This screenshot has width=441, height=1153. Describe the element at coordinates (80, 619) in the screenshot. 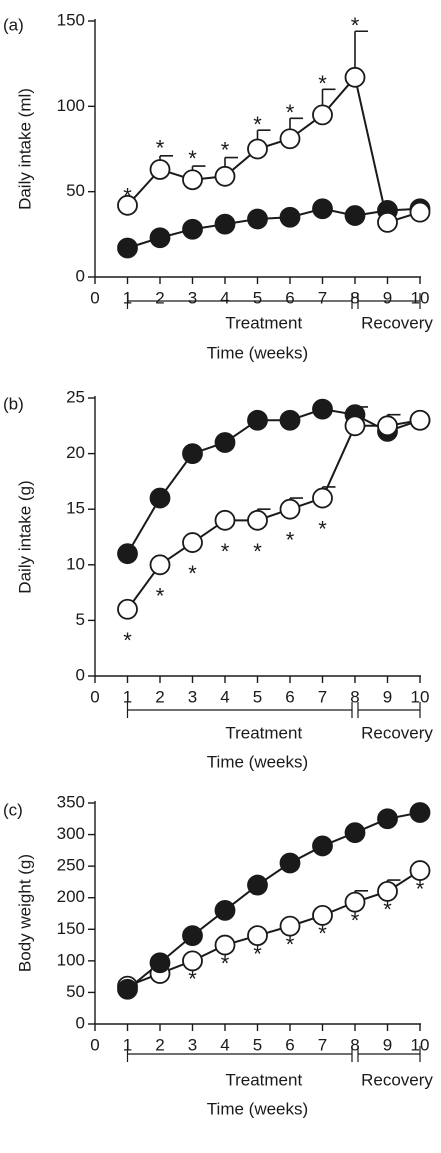

I see `y-tick-label: 5` at that location.